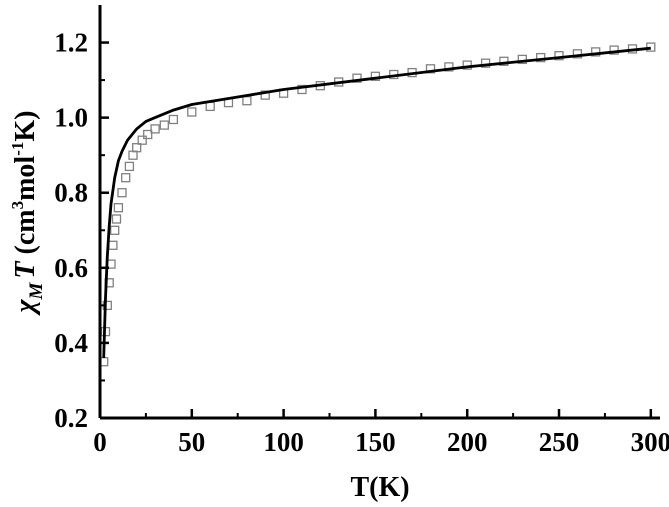 This screenshot has height=507, width=669. I want to click on x-axis-title: T(K), so click(379, 487).